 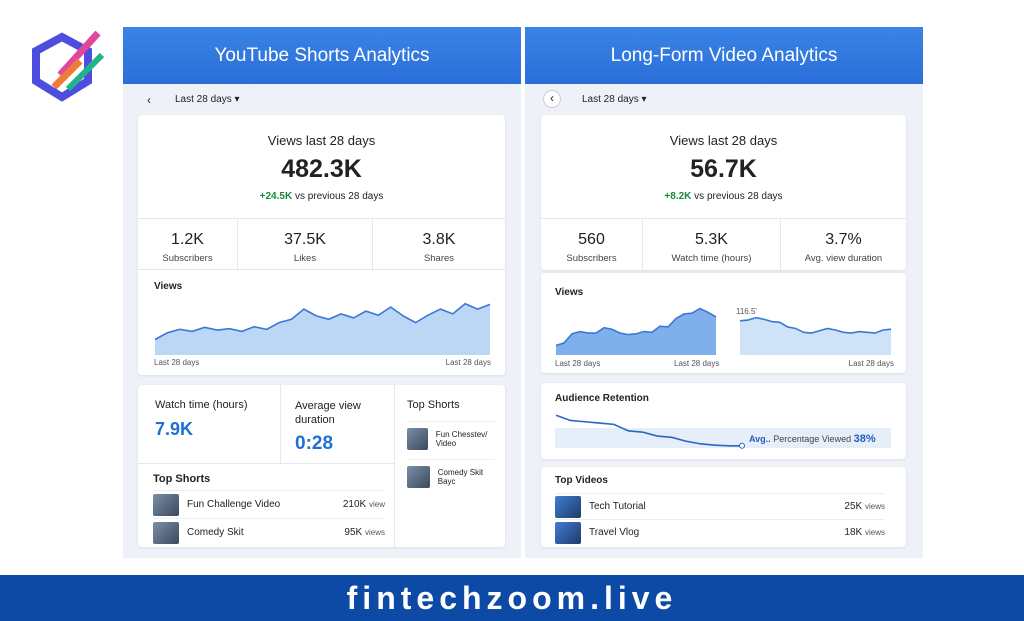 I want to click on views-delta: +24.5K, so click(x=276, y=196).